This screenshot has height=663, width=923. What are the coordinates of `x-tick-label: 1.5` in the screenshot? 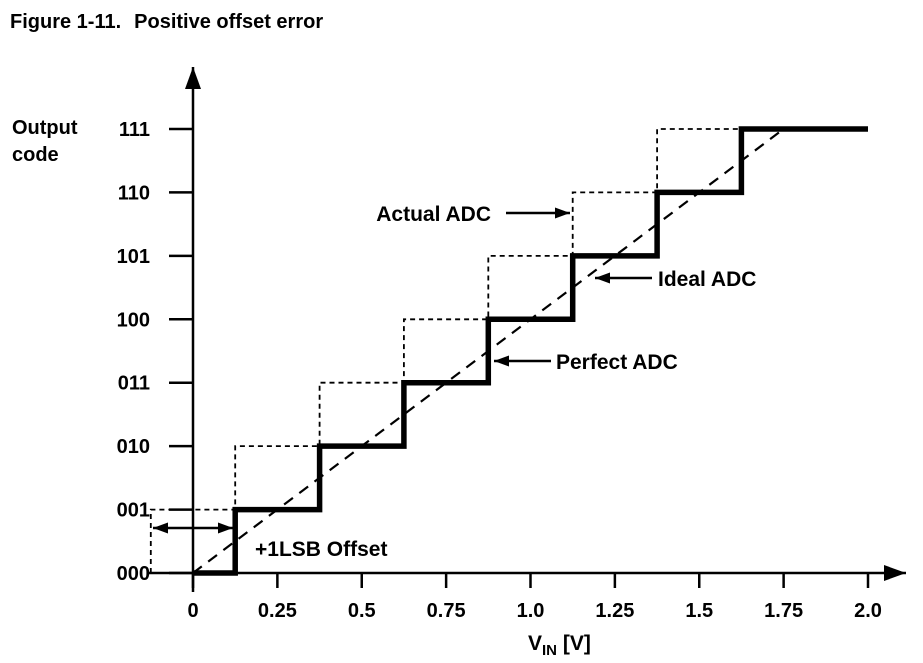 It's located at (699, 611).